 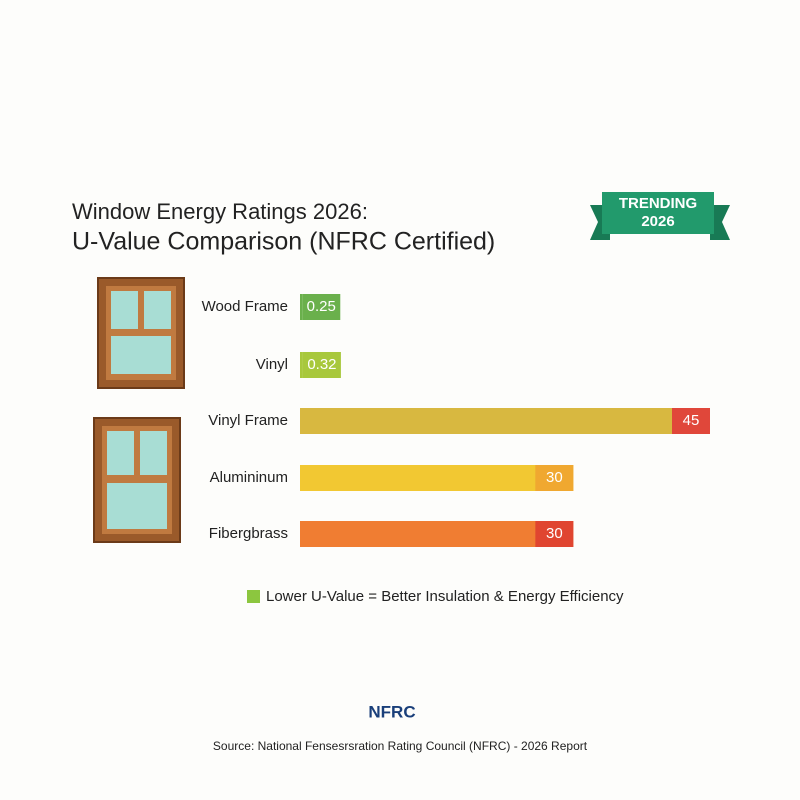 I want to click on value-label: 0.32, so click(x=321, y=364).